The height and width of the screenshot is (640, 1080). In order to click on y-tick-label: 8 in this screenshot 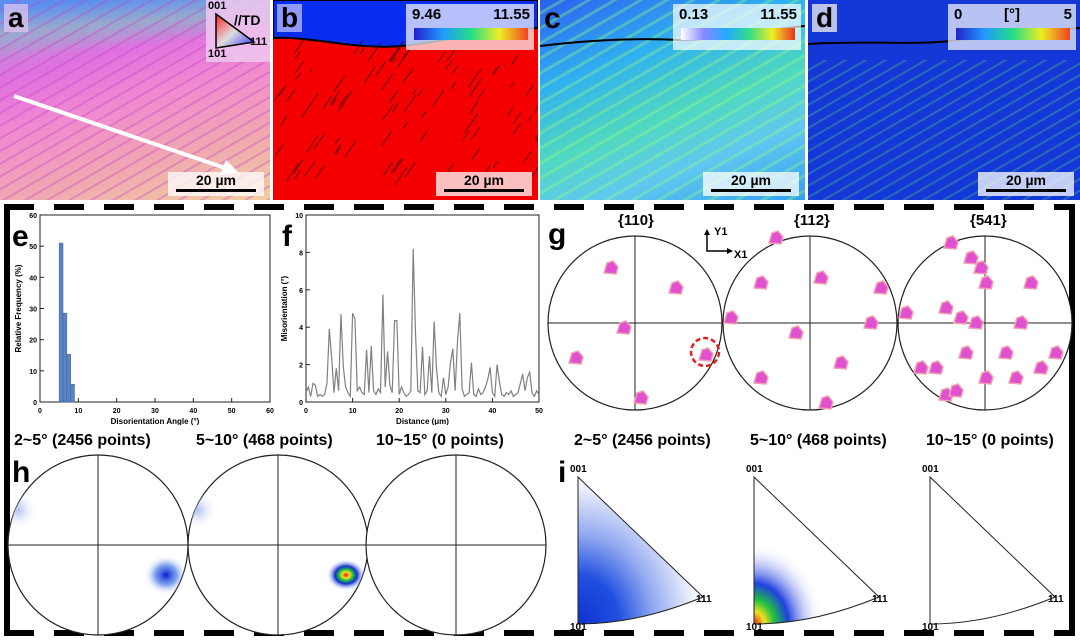, I will do `click(301, 253)`.